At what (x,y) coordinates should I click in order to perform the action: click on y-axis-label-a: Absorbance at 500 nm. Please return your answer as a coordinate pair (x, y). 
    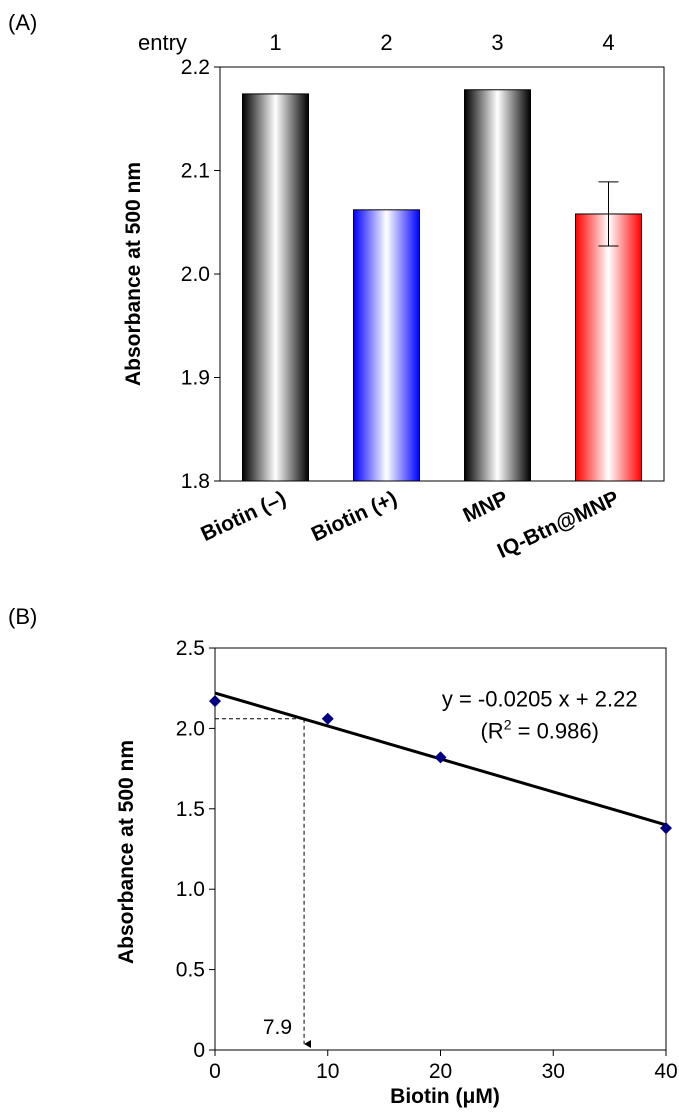
    Looking at the image, I should click on (133, 274).